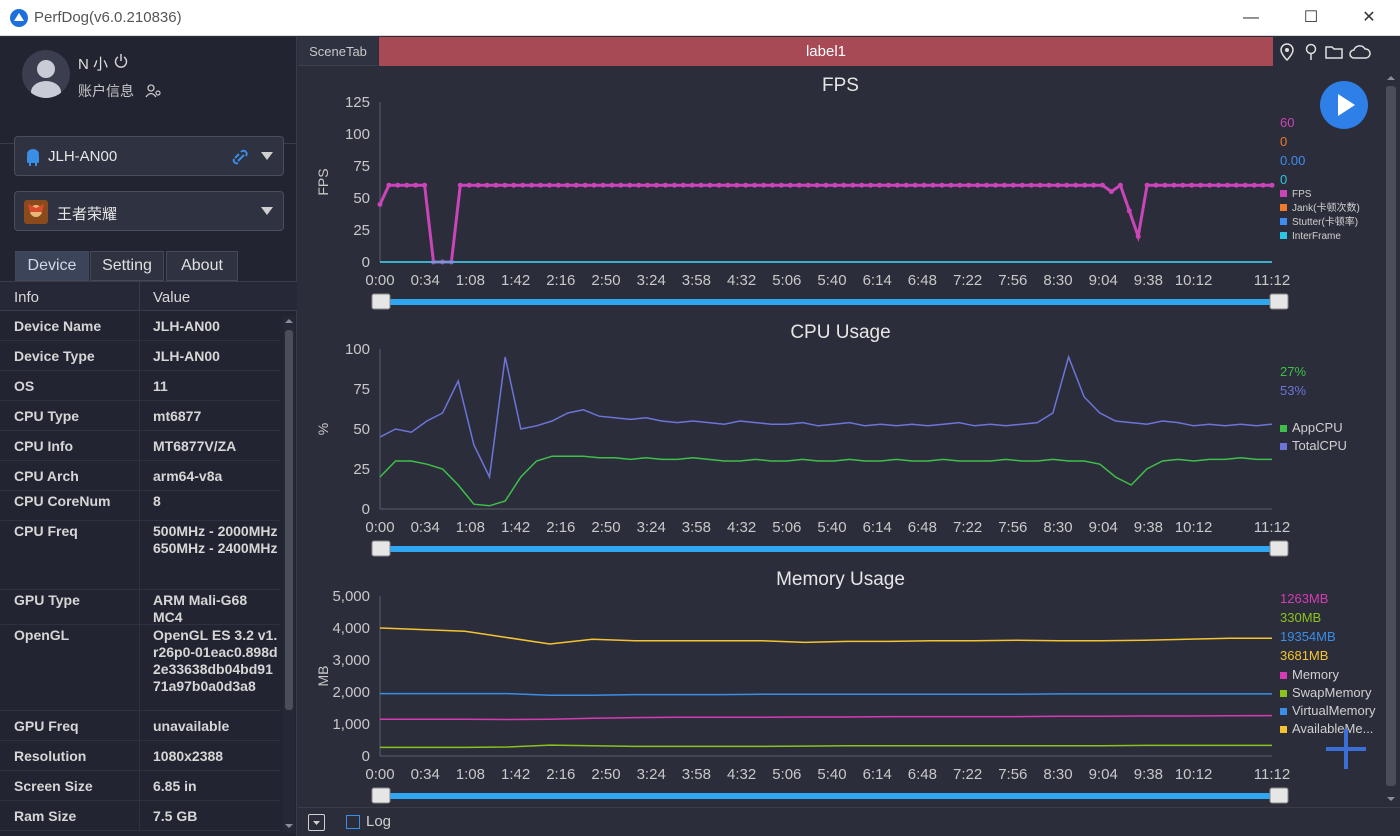 The height and width of the screenshot is (836, 1400). Describe the element at coordinates (1316, 236) in the screenshot. I see `legend-label: InterFrame` at that location.